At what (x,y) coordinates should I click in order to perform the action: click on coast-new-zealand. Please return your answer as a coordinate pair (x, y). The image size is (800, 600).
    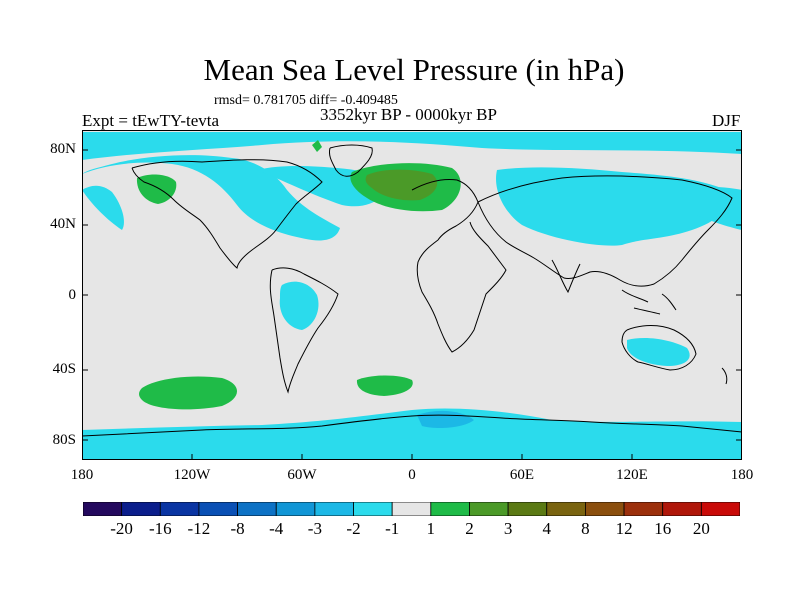
    Looking at the image, I should click on (724, 376).